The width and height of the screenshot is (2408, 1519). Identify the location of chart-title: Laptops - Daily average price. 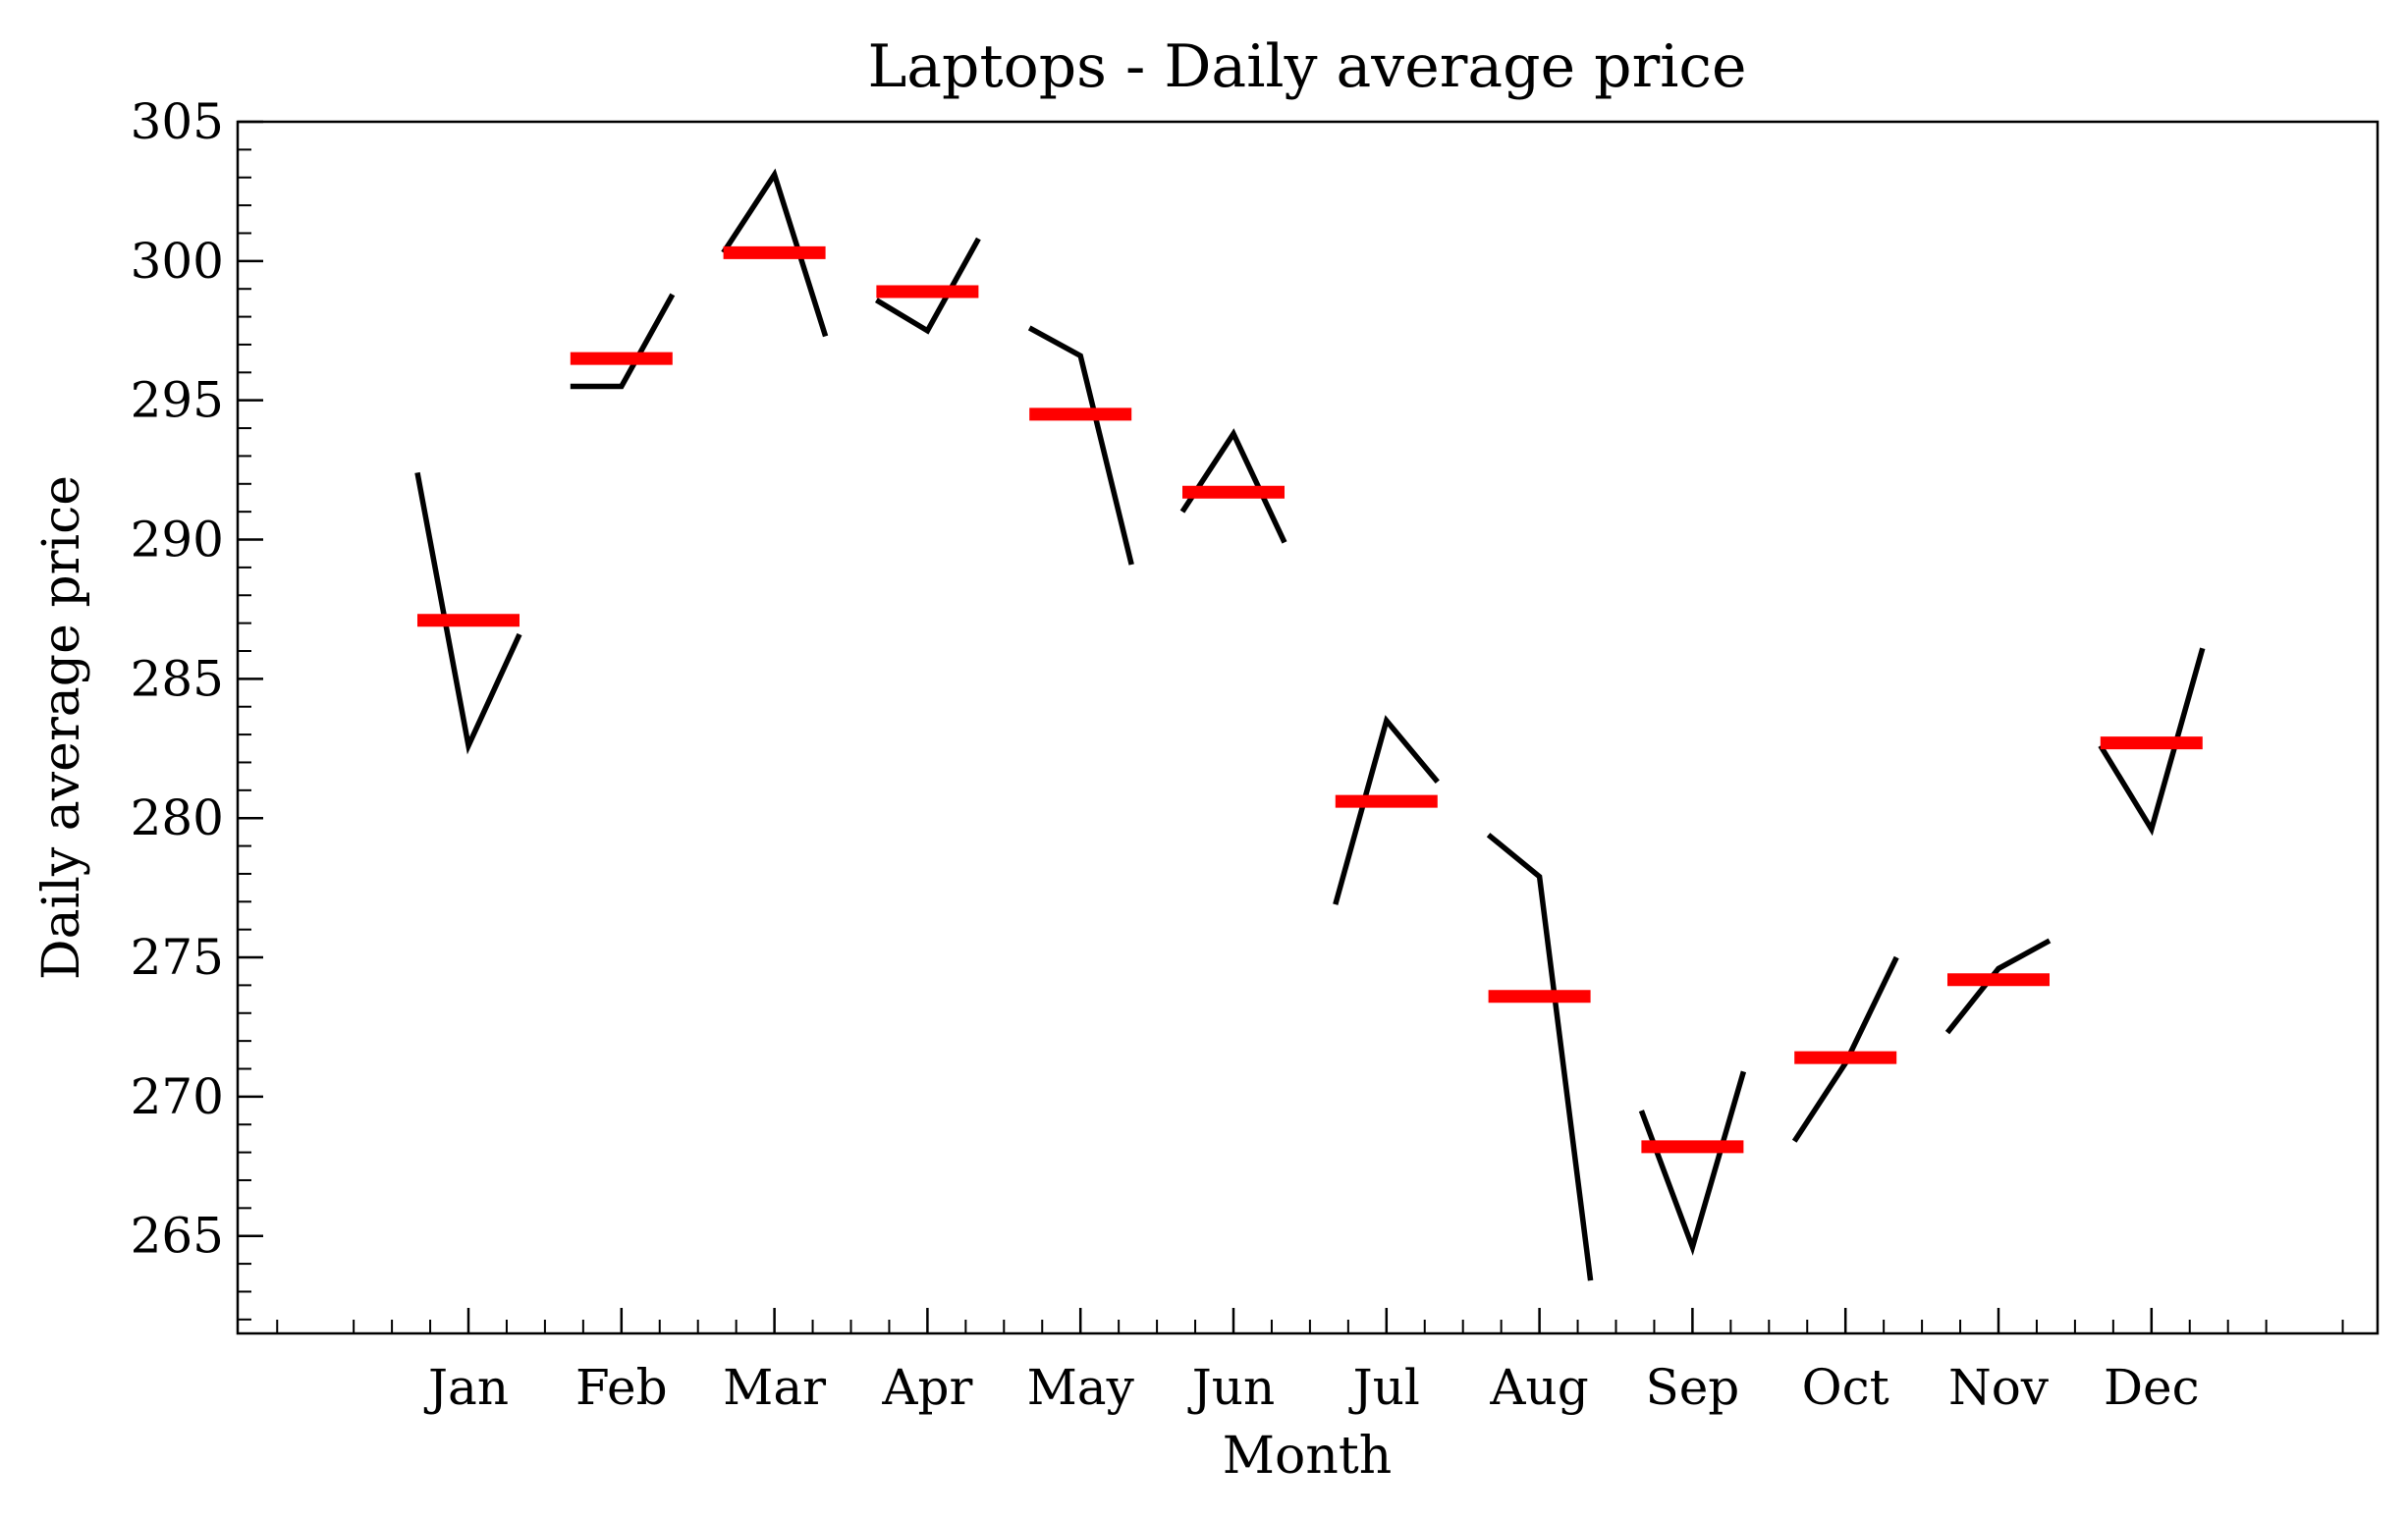
(1306, 66).